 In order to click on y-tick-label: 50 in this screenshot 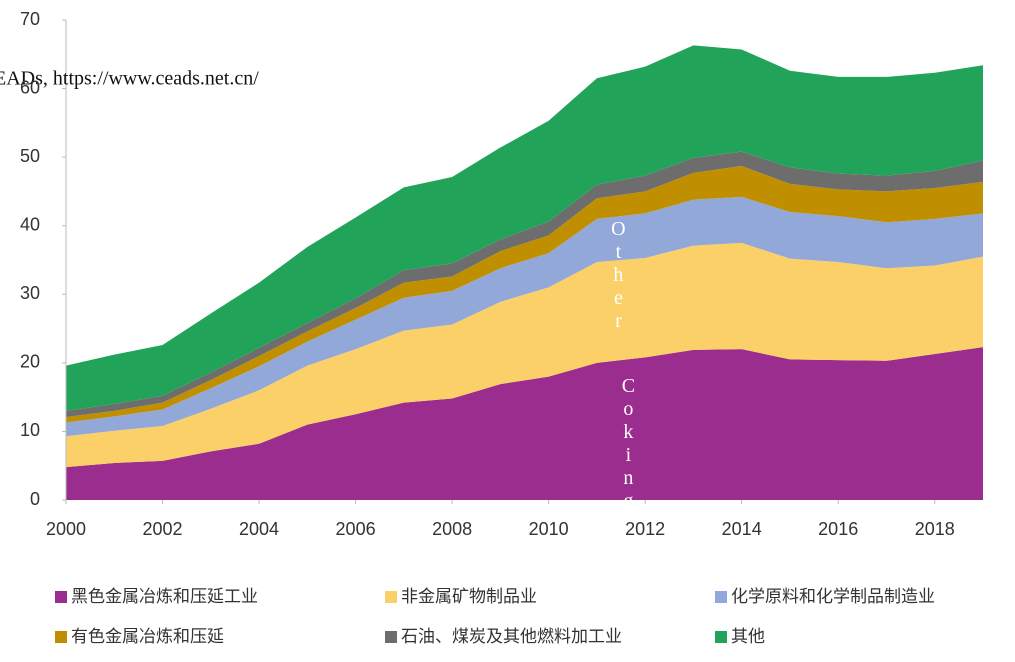, I will do `click(30, 156)`.